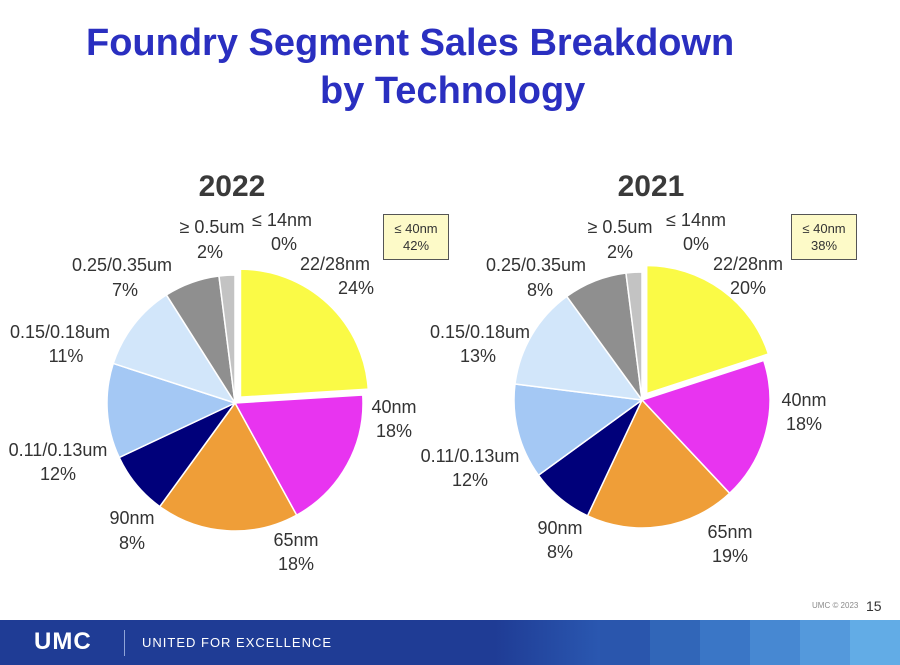  Describe the element at coordinates (540, 290) in the screenshot. I see `slice-value-2021-6: 8%` at that location.